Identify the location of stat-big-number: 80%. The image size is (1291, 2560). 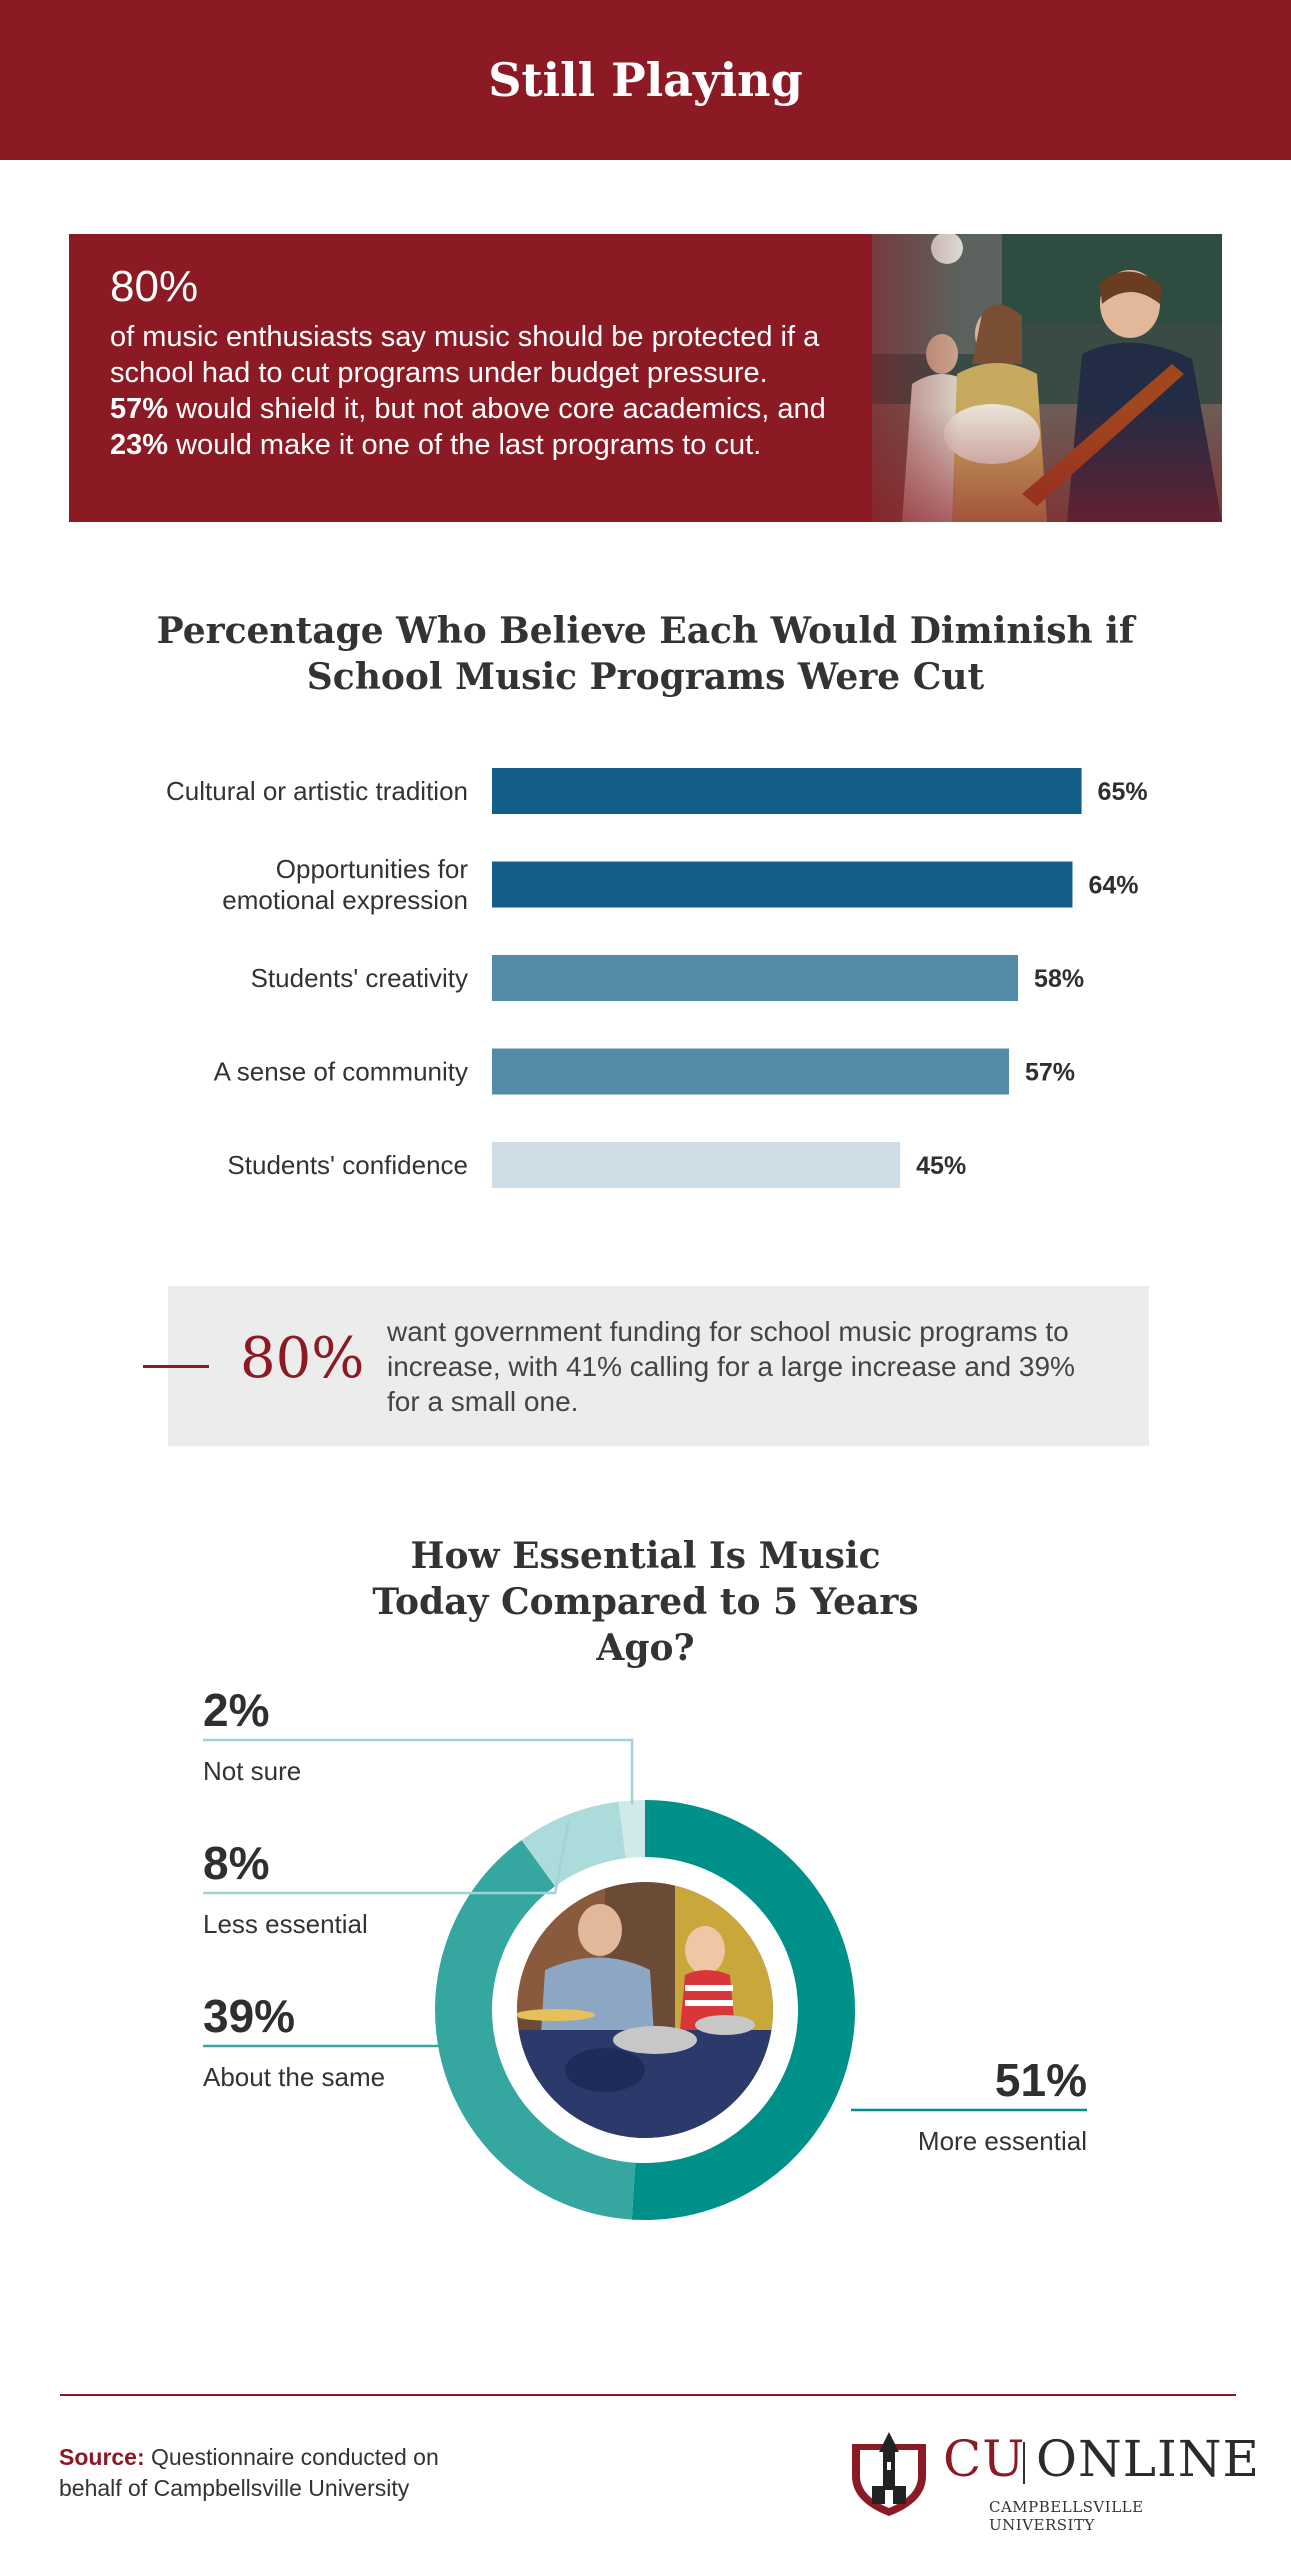
(154, 286).